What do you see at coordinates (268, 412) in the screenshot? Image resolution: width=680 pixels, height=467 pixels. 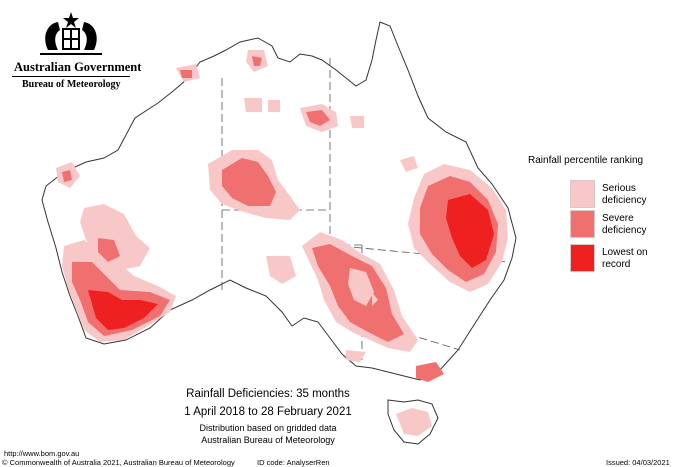 I see `caption-period: 1 April 2018 to 28 February 2021` at bounding box center [268, 412].